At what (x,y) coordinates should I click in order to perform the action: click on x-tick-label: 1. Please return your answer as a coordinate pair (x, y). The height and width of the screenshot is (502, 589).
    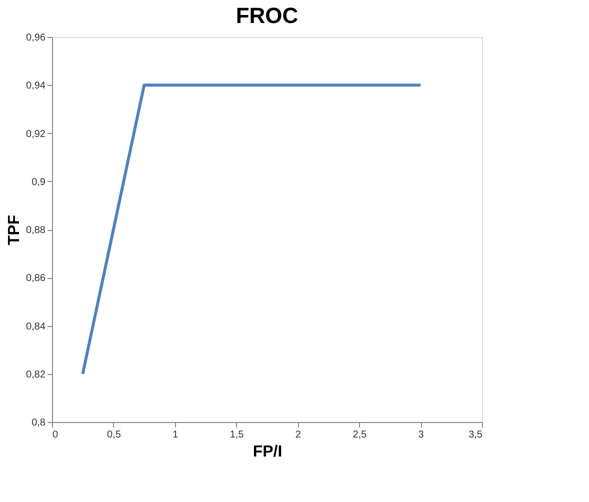
    Looking at the image, I should click on (175, 435).